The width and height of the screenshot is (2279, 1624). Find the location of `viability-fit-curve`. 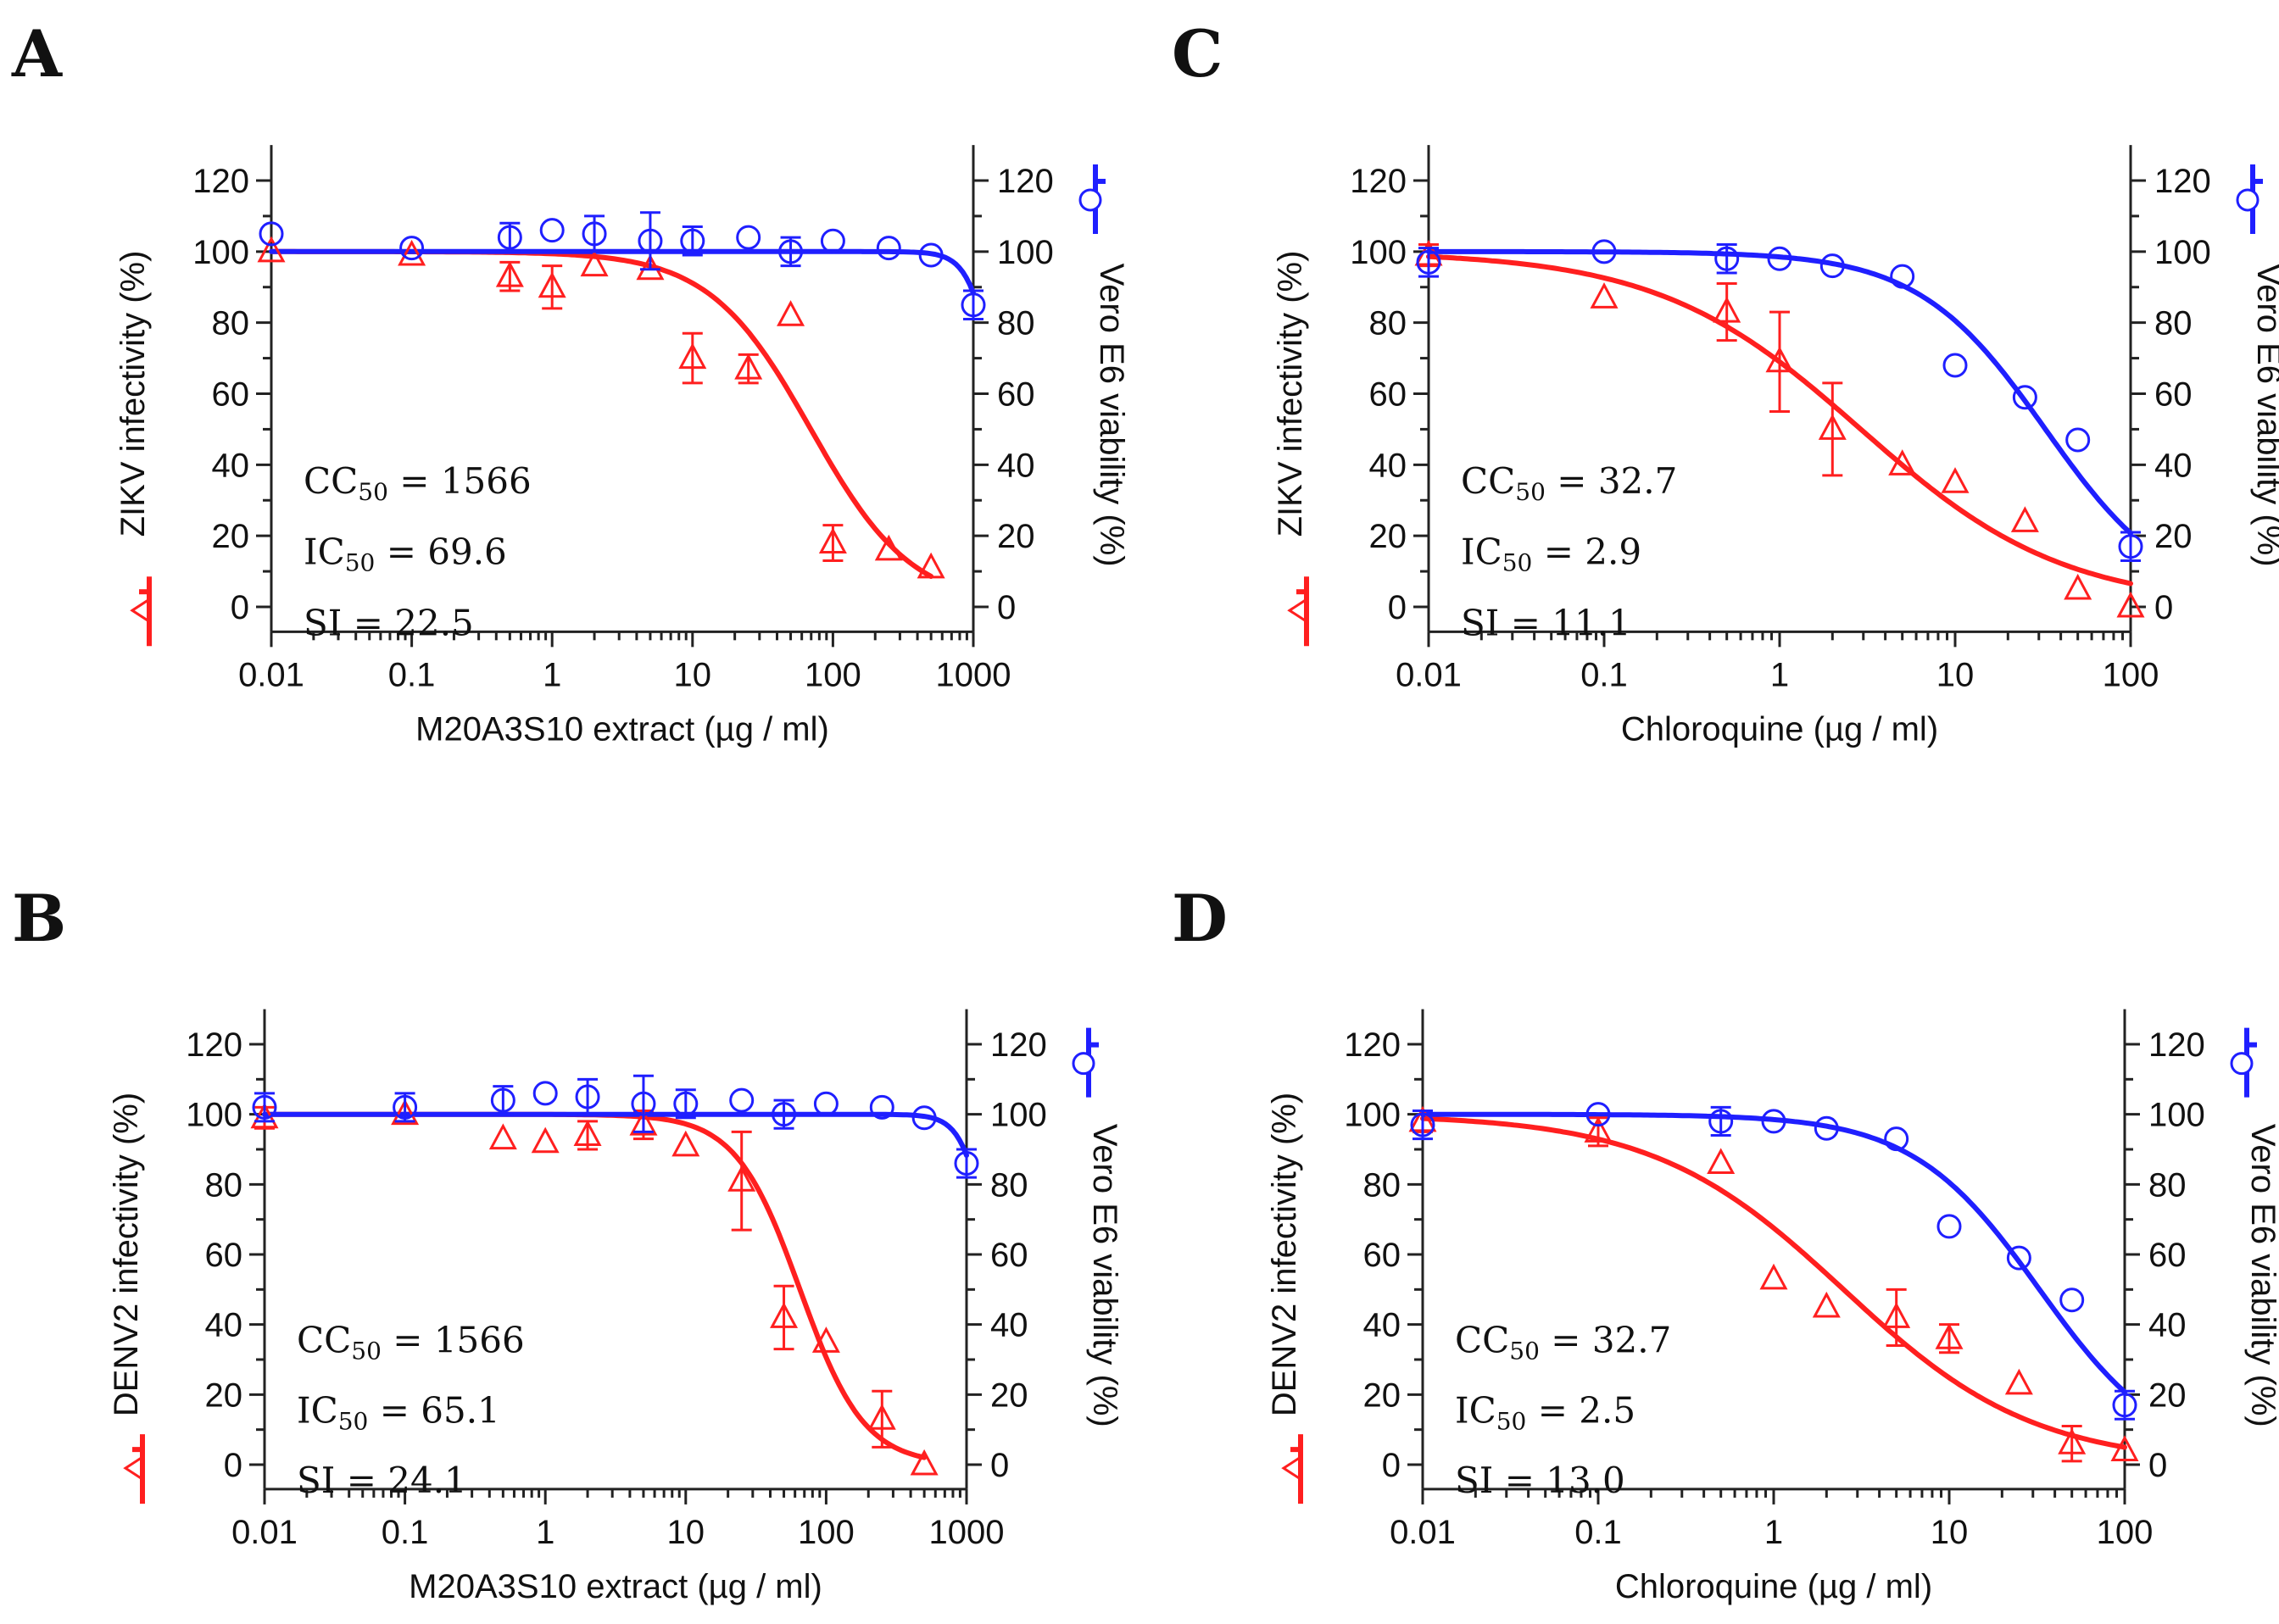

viability-fit-curve is located at coordinates (622, 272).